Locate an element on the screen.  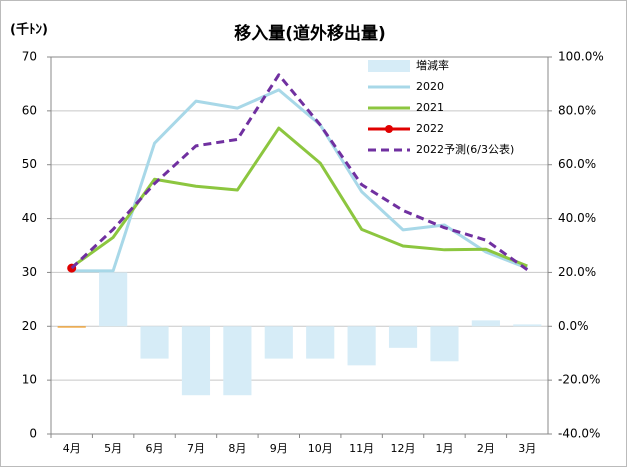
legend-marker is located at coordinates (389, 129).